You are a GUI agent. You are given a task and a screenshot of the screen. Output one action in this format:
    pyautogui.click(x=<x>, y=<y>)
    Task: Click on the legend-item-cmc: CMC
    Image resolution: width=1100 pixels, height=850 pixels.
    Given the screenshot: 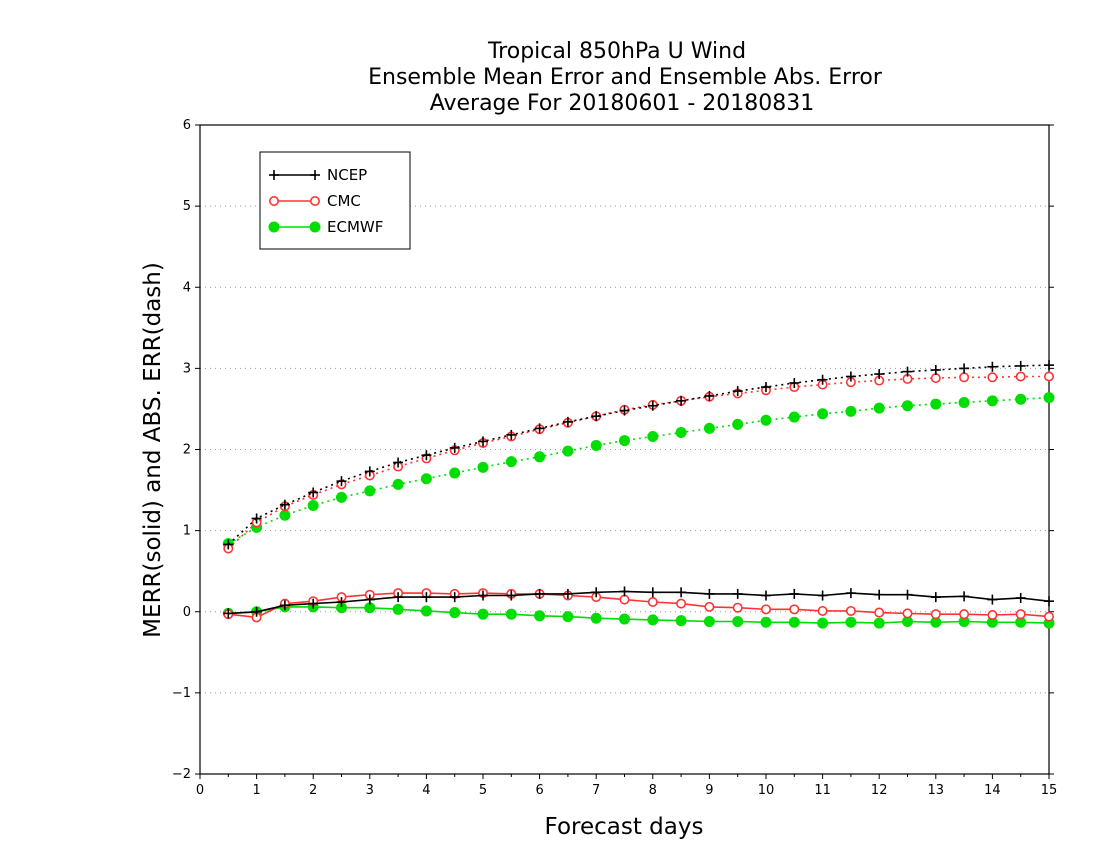 What is the action you would take?
    pyautogui.click(x=314, y=201)
    